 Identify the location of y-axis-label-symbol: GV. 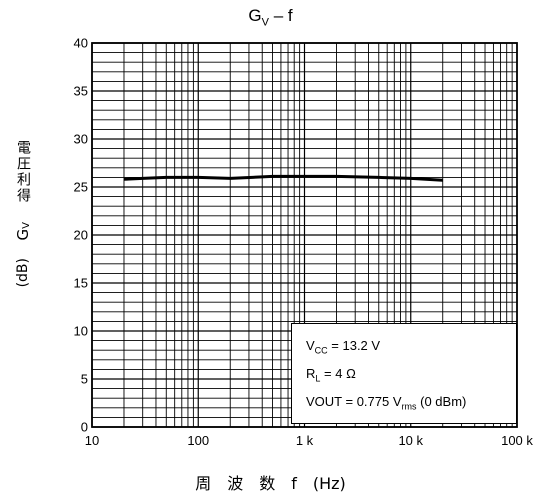
(23, 231).